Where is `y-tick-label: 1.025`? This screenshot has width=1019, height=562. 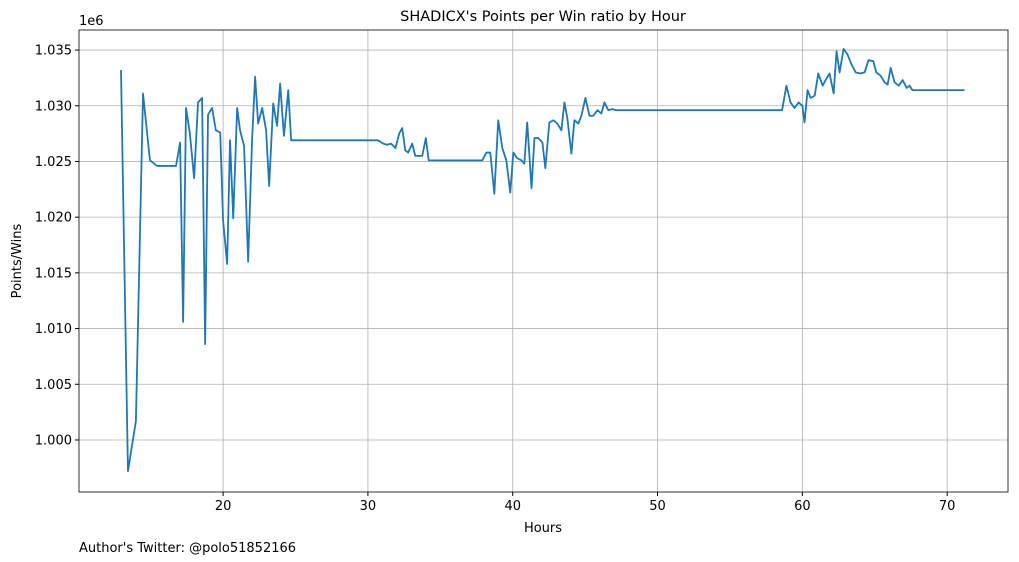 y-tick-label: 1.025 is located at coordinates (53, 162).